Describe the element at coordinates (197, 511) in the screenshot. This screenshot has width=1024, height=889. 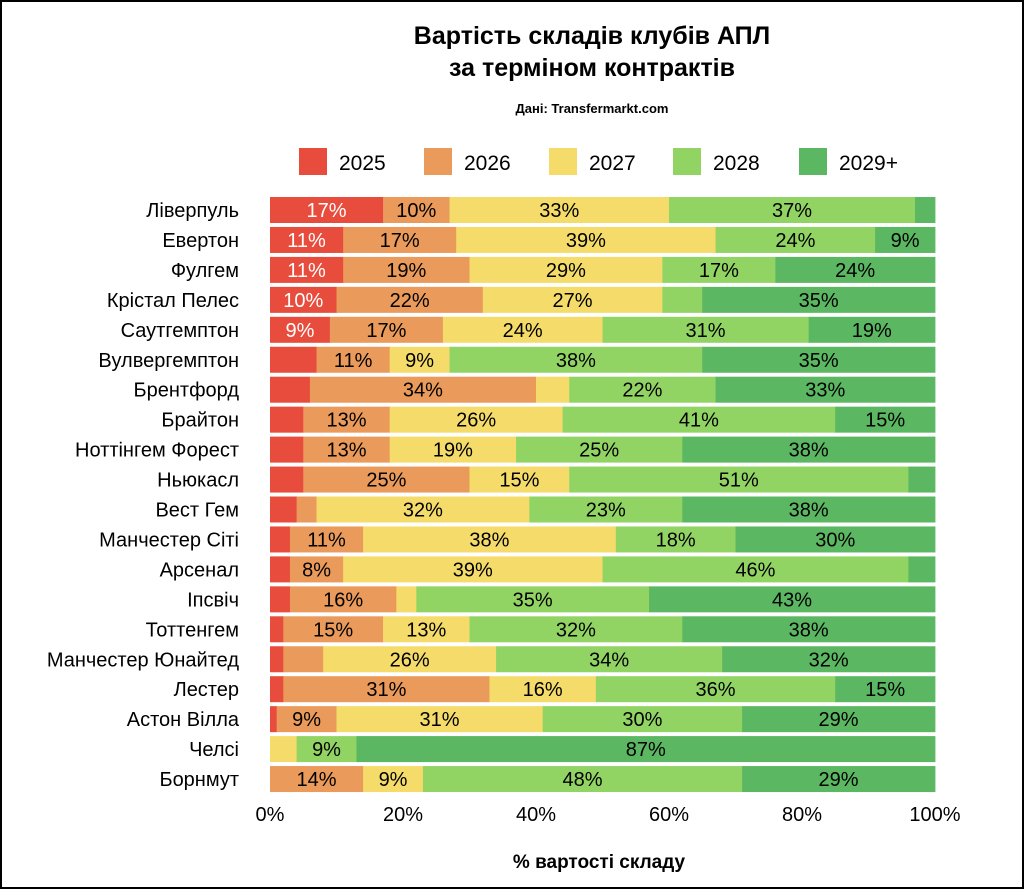
I see `category-label: Вест Гем` at that location.